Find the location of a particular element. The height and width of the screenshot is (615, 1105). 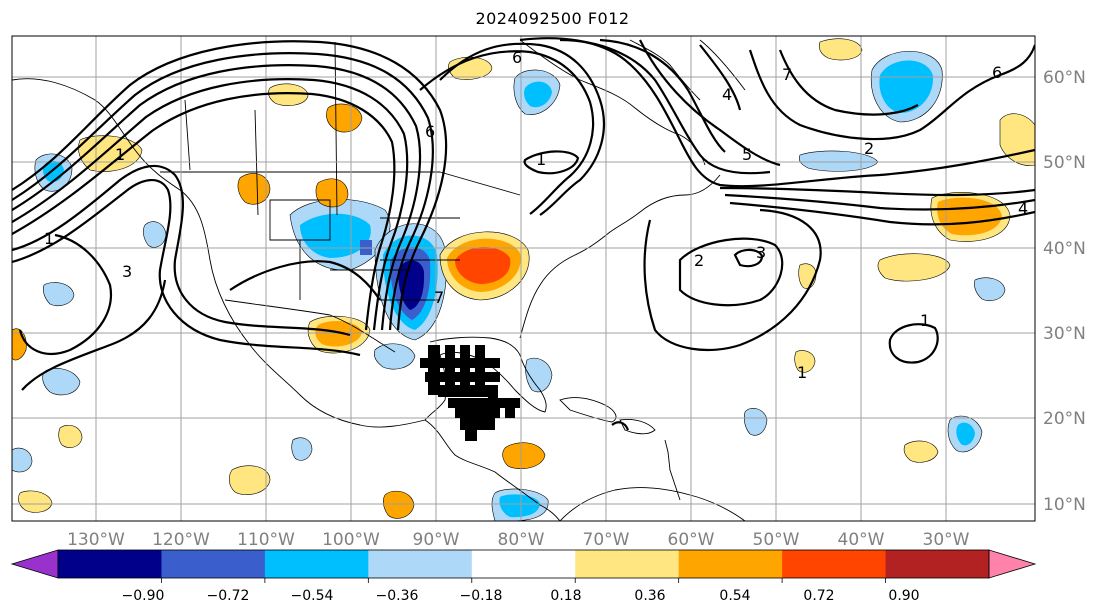

colorbar-tick-label: −0.36 is located at coordinates (397, 596).